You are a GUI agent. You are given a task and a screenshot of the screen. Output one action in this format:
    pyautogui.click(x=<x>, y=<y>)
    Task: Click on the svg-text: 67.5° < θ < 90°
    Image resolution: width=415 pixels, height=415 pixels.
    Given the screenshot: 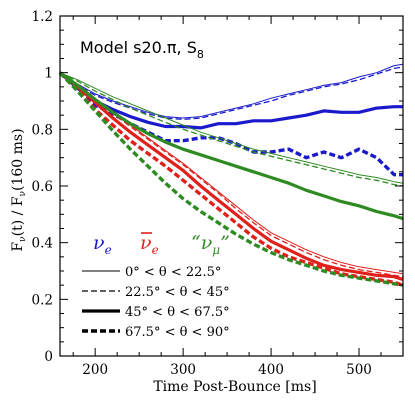 What is the action you would take?
    pyautogui.click(x=177, y=332)
    